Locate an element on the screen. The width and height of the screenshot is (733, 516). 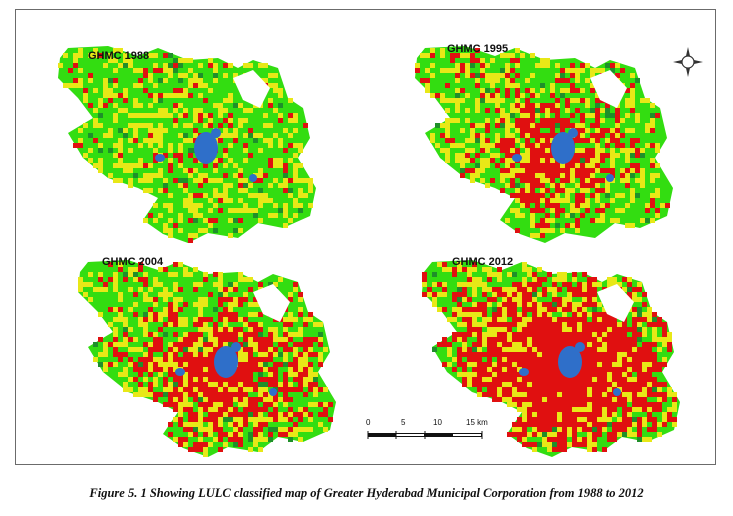
lulc-map-1995 is located at coordinates (544, 144).